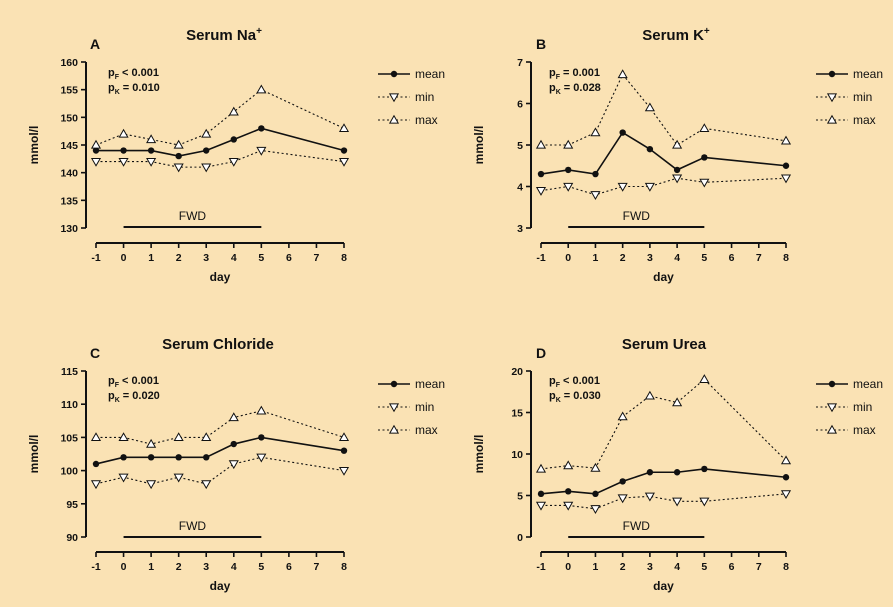 The width and height of the screenshot is (893, 607). Describe the element at coordinates (69, 405) in the screenshot. I see `y-tick-label: 110` at that location.